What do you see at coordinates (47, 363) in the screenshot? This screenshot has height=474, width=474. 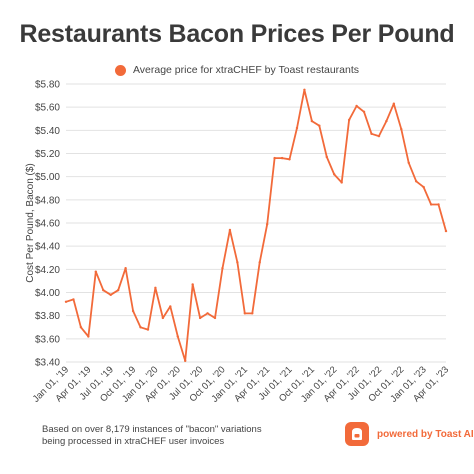 I see `y-tick-label: $3.40` at bounding box center [47, 363].